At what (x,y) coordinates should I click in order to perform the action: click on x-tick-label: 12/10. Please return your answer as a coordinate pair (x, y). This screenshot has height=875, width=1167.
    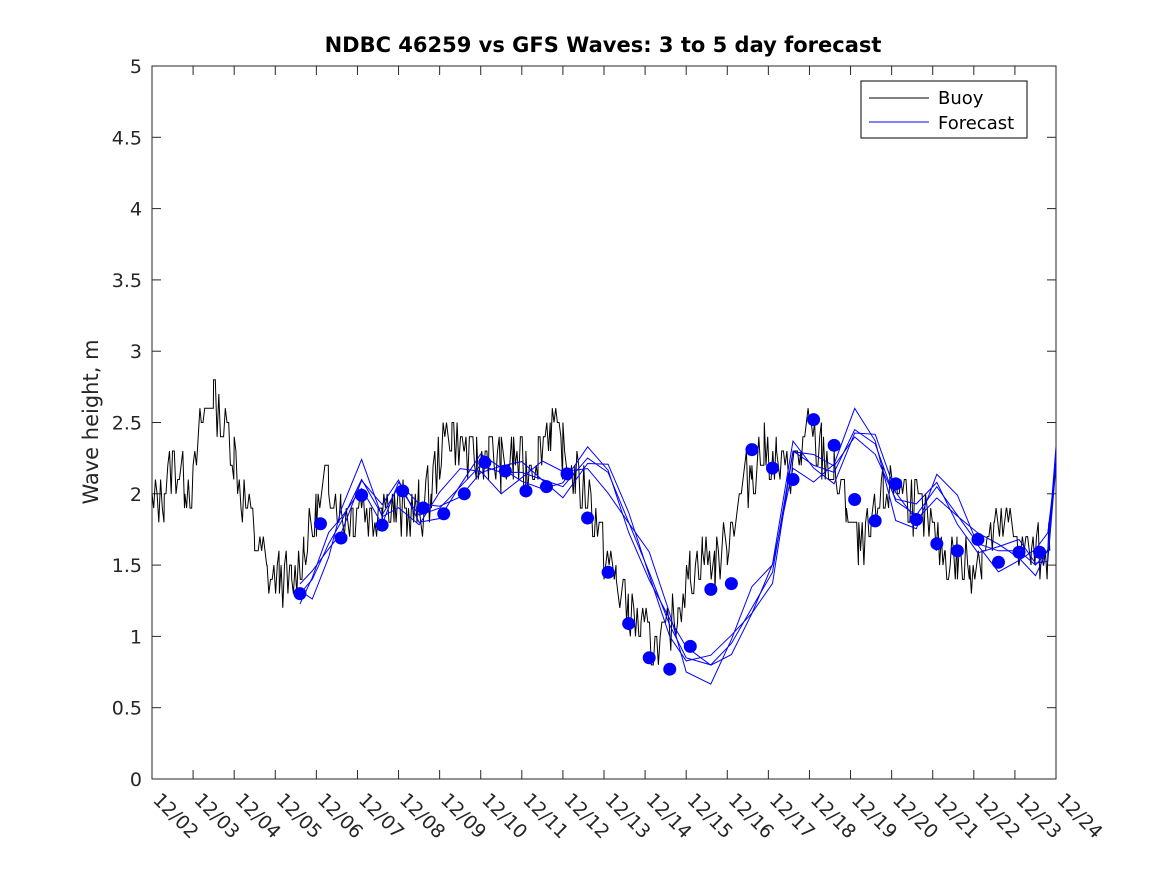
    Looking at the image, I should click on (504, 816).